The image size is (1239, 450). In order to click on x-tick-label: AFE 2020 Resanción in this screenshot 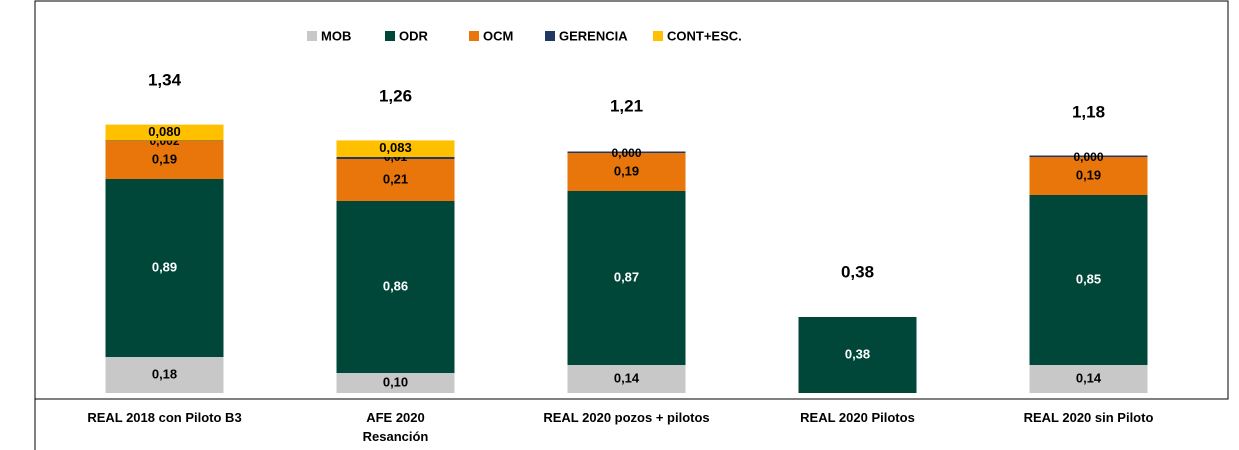, I will do `click(395, 427)`.